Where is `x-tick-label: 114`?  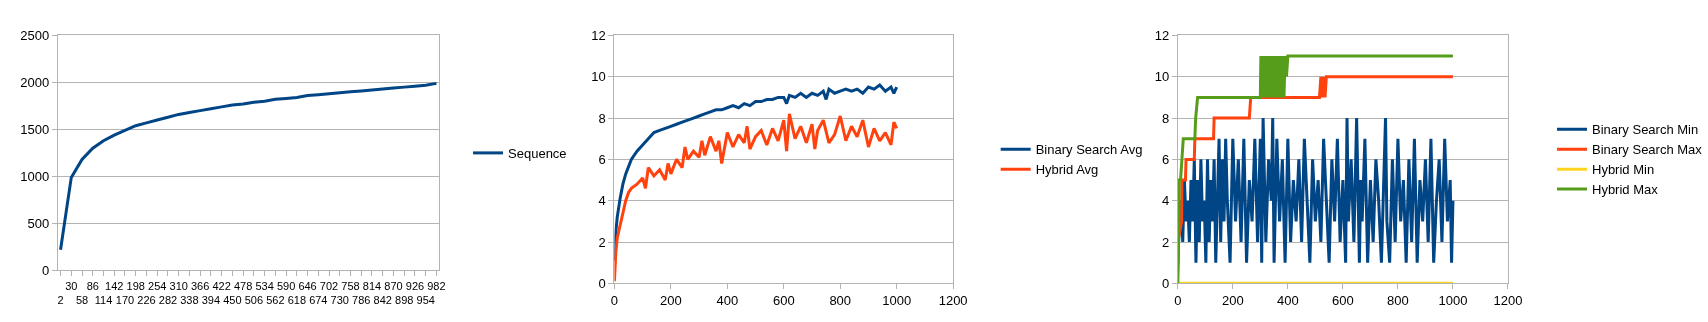
x-tick-label: 114 is located at coordinates (103, 299).